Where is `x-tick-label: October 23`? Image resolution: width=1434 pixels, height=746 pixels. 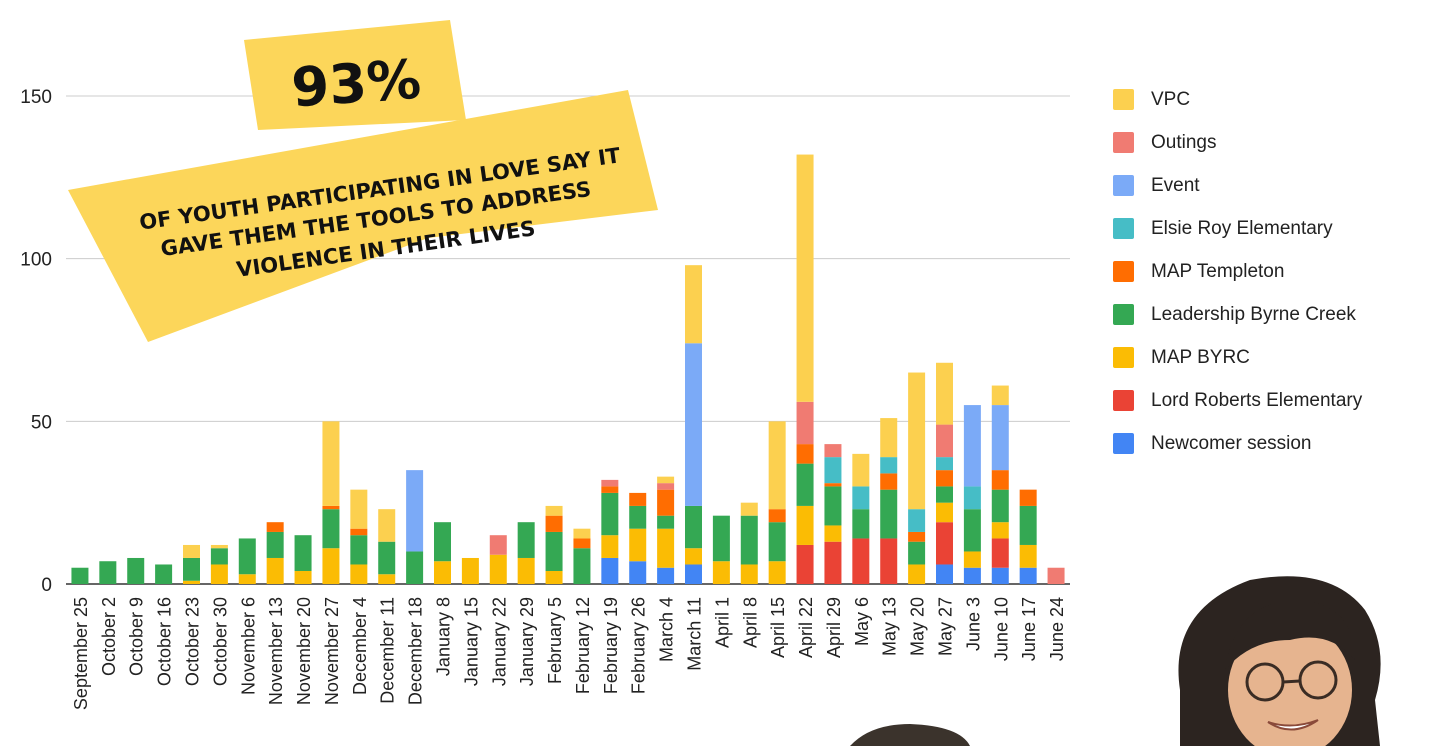
x-tick-label: October 23 is located at coordinates (193, 641).